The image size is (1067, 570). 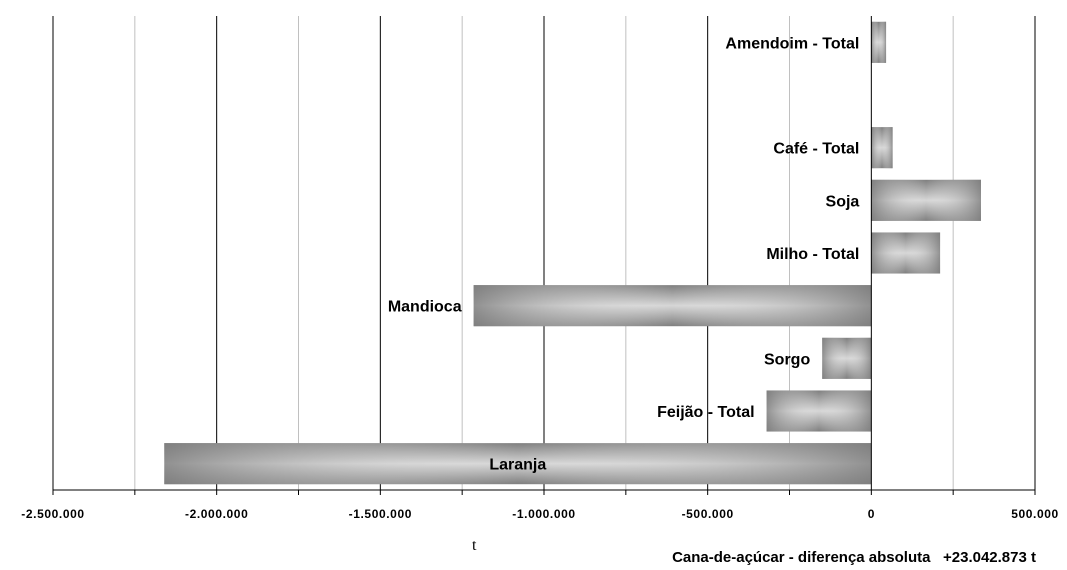 I want to click on x-tick-label: 0, so click(x=871, y=514).